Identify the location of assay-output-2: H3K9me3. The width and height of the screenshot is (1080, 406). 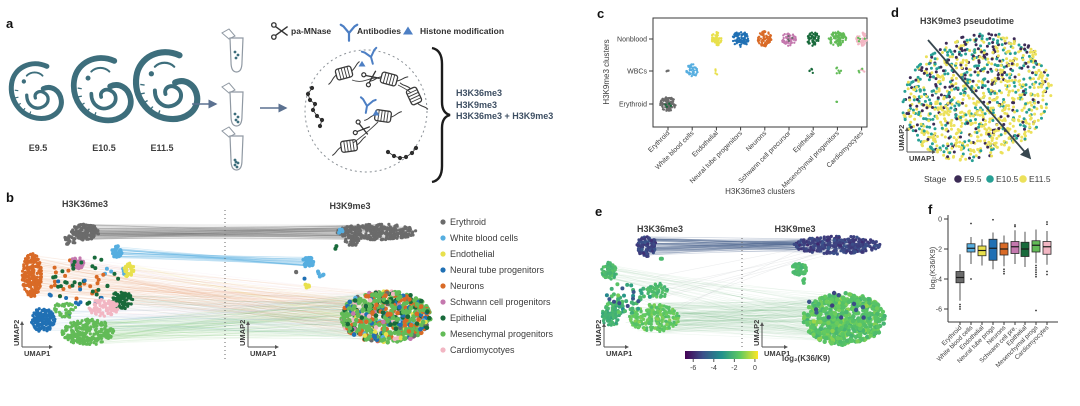
(477, 104).